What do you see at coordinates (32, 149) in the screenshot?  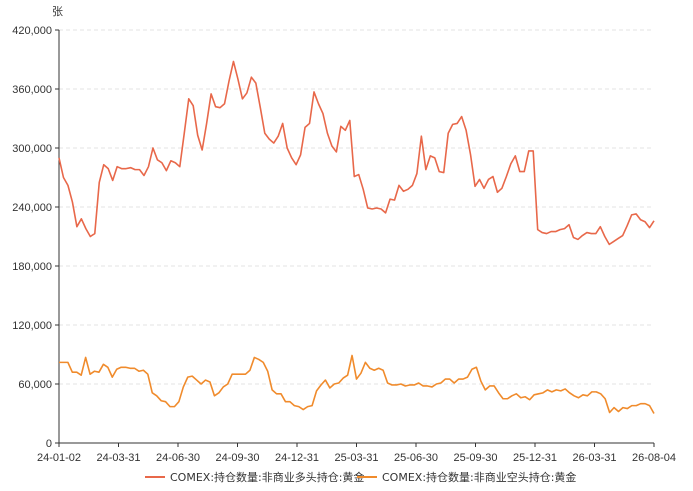 I see `y-tick-label: 300,000` at bounding box center [32, 149].